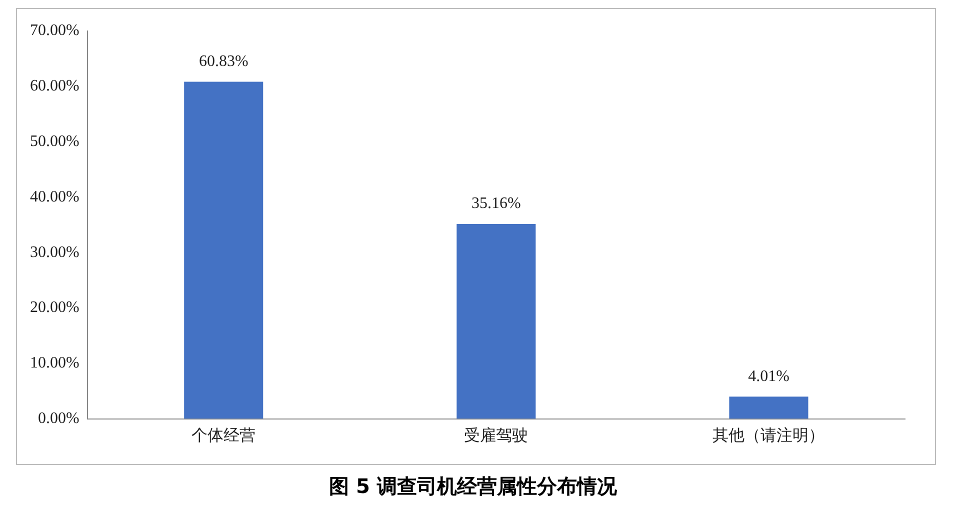  I want to click on y-tick-label: 40.00%, so click(55, 197).